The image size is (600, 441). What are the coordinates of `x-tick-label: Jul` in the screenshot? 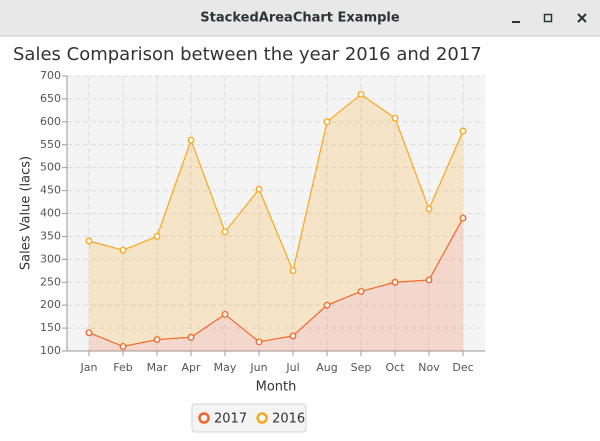 It's located at (292, 367).